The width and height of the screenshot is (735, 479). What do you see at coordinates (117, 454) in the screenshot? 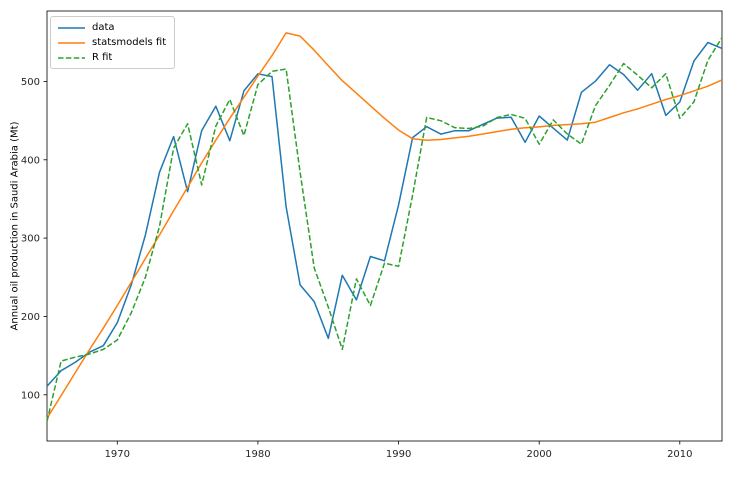
I see `x-tick-label: 1970` at bounding box center [117, 454].